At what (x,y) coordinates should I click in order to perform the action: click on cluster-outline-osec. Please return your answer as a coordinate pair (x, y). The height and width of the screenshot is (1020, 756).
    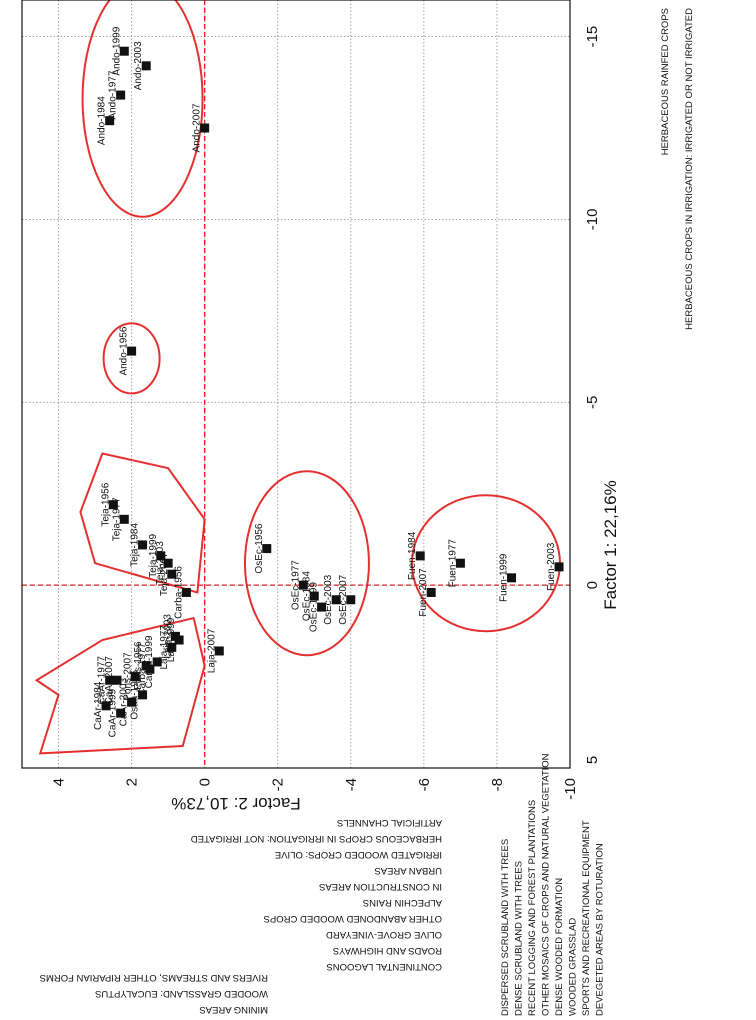
    Looking at the image, I should click on (306, 563).